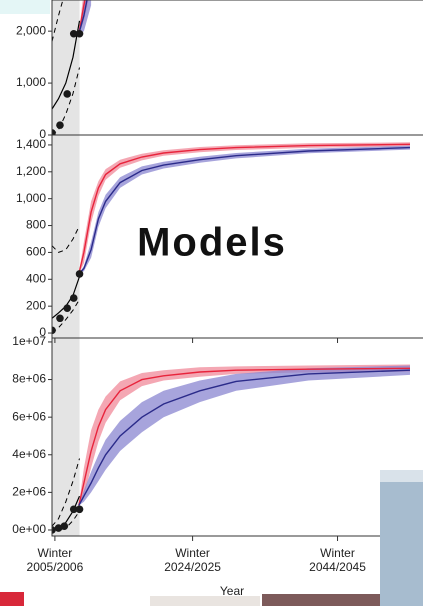 This screenshot has height=606, width=423. I want to click on y-tick-label: 4e+06, so click(29, 454).